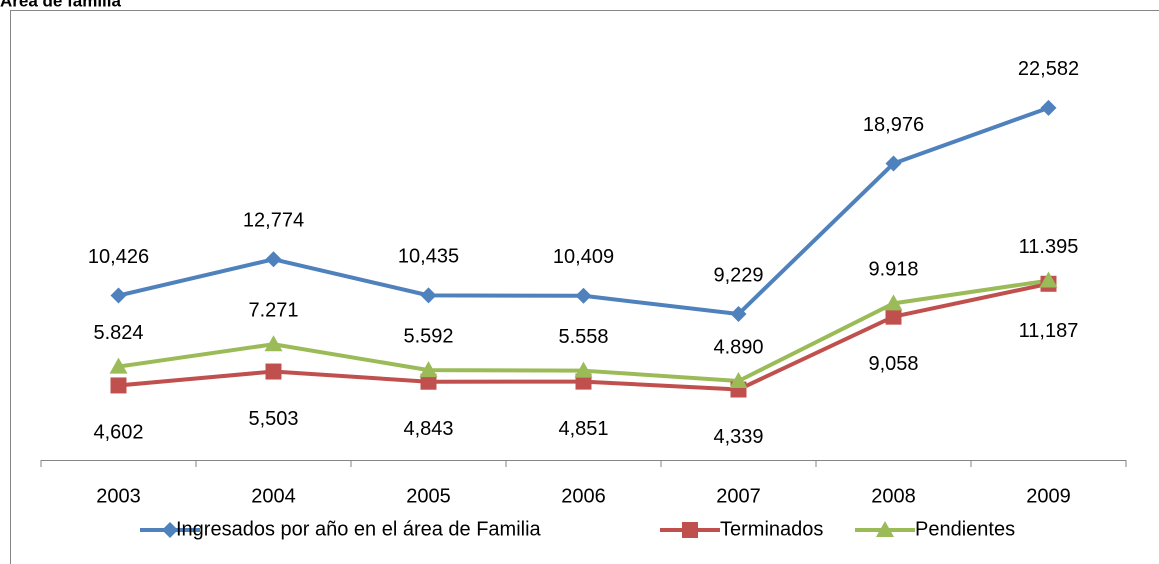 This screenshot has height=564, width=1159. I want to click on data-label: 5.592, so click(428, 336).